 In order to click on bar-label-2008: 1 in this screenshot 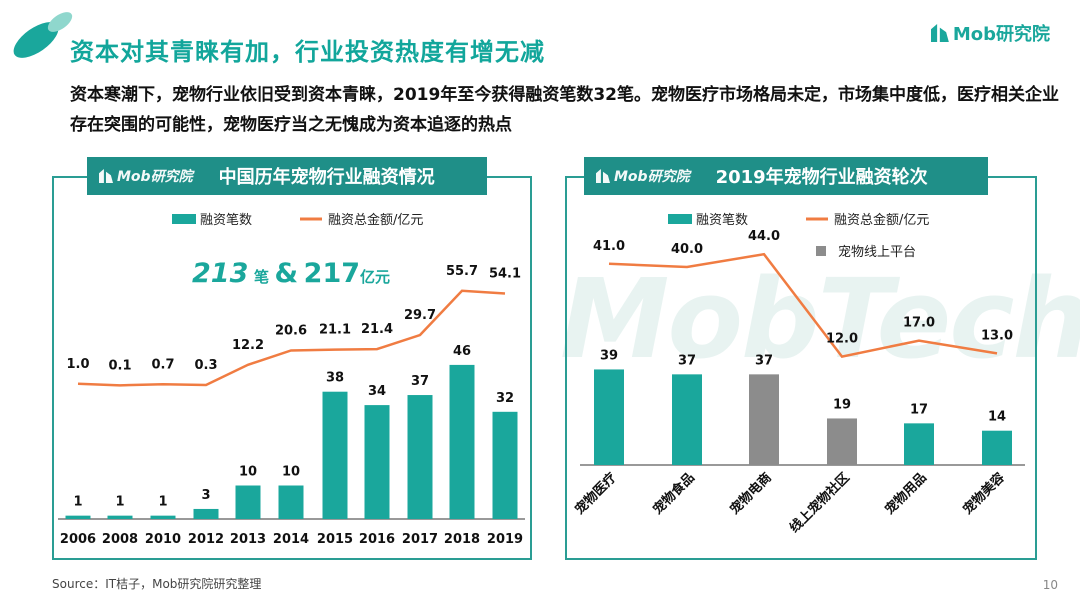, I will do `click(119, 502)`.